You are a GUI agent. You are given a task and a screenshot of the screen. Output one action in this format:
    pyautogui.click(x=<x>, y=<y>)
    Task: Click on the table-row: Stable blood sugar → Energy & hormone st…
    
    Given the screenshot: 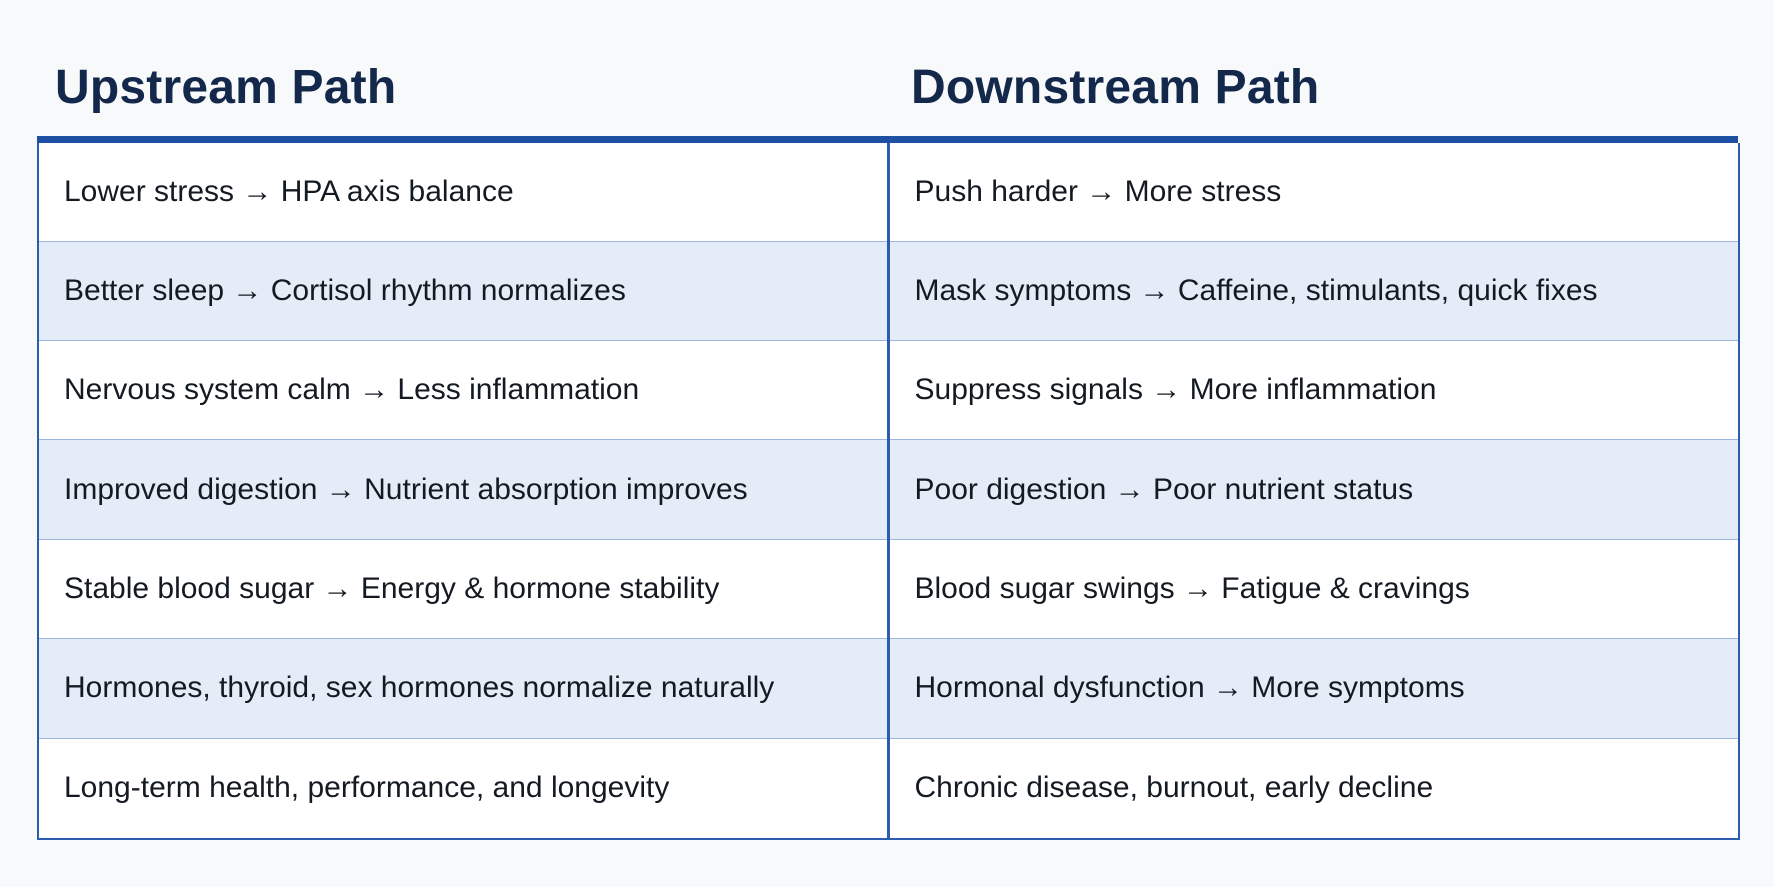 What is the action you would take?
    pyautogui.click(x=888, y=589)
    